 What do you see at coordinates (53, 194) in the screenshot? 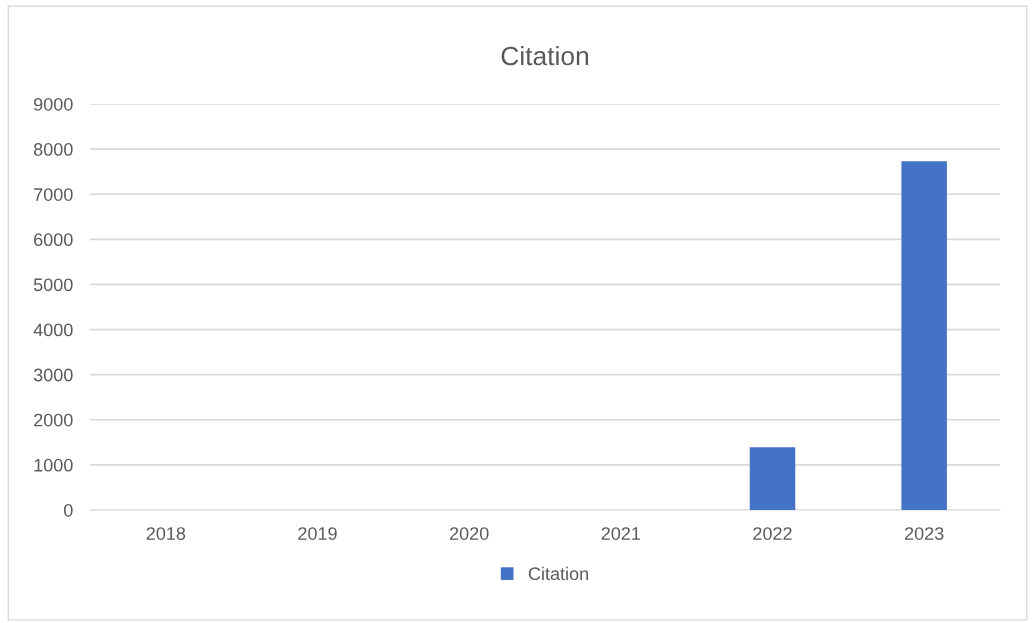
I see `y-tick-label: 7000` at bounding box center [53, 194].